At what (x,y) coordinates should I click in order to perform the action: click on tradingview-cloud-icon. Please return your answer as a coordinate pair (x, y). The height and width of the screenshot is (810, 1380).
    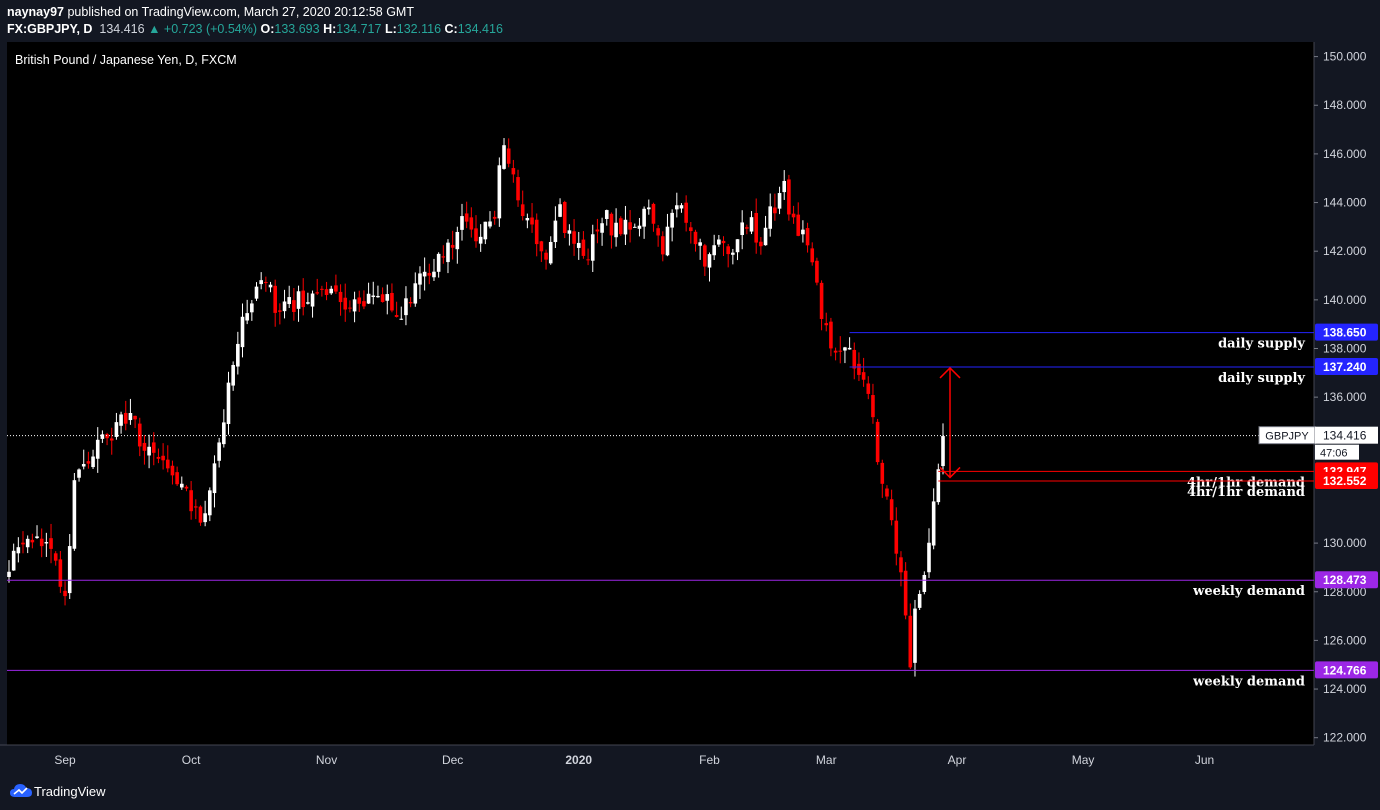
    Looking at the image, I should click on (21, 791).